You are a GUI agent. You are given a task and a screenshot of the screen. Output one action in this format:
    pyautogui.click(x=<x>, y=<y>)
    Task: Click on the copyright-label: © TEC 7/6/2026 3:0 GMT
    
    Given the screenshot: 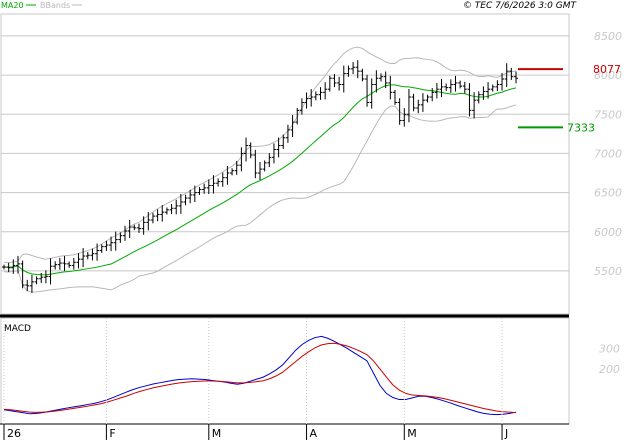 What is the action you would take?
    pyautogui.click(x=520, y=6)
    